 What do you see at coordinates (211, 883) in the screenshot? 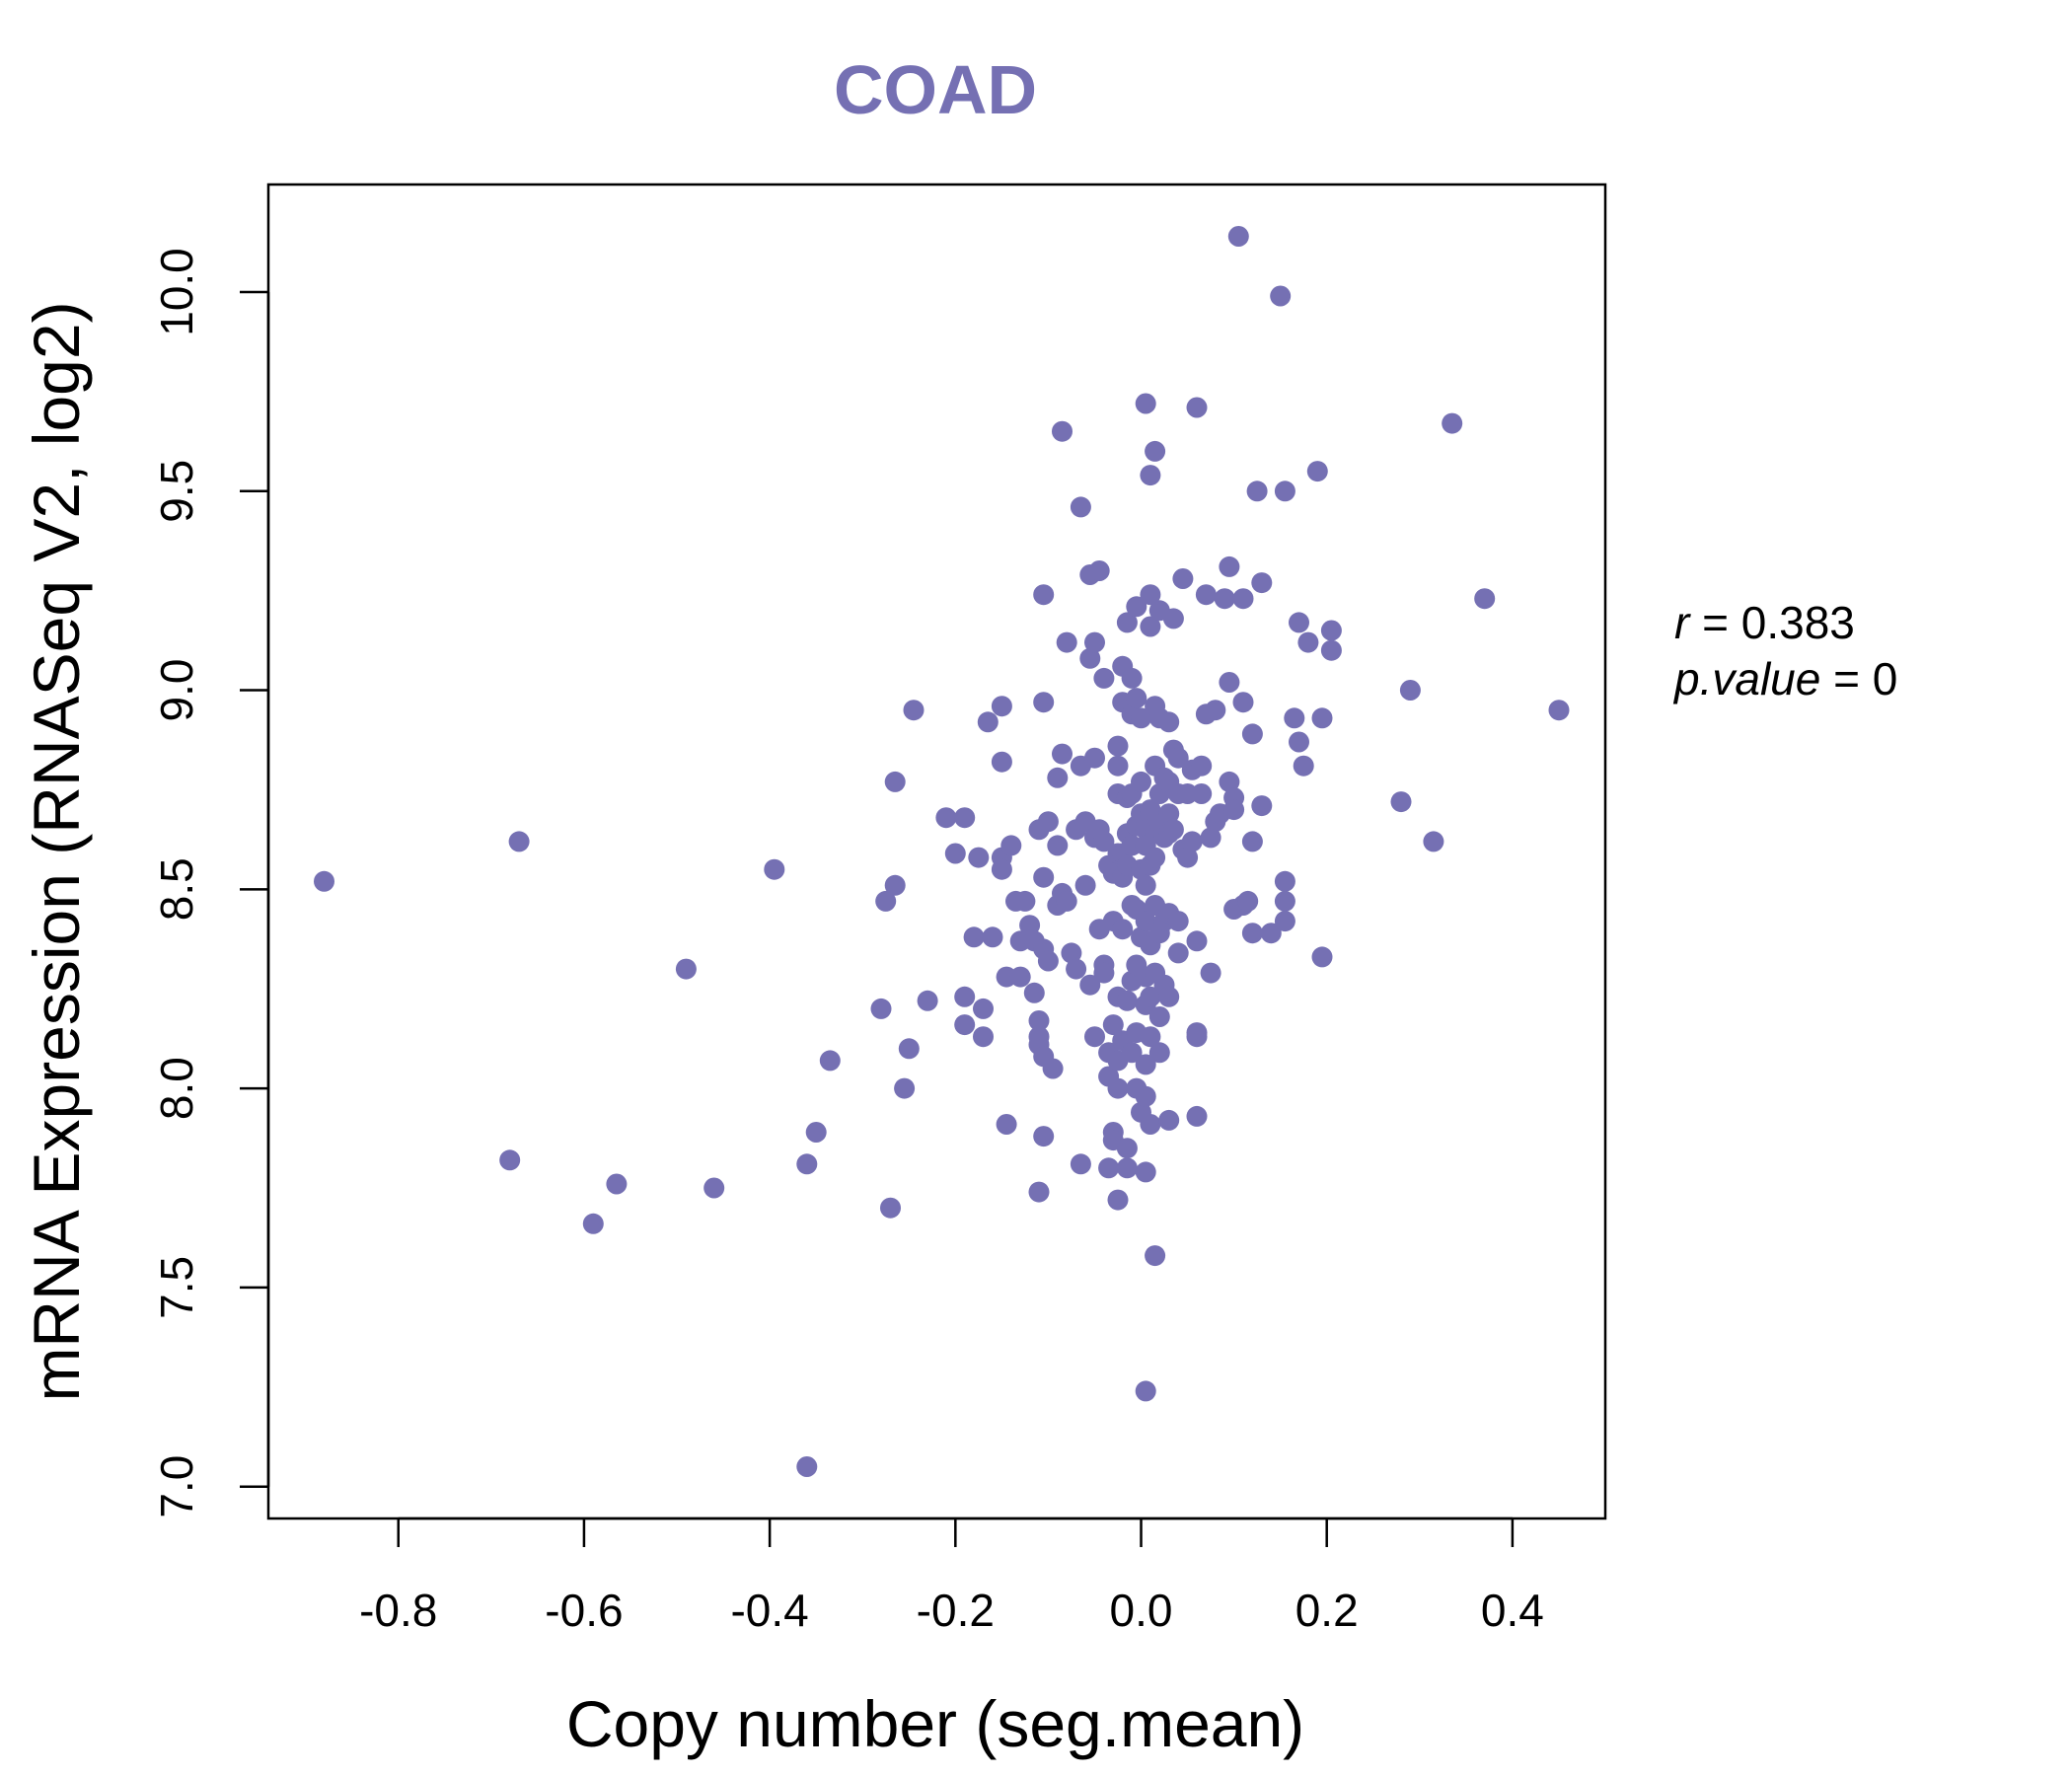
I see `y-axis: 7.0 7.5 8.0 8.5 9.0 9.5 10.0` at bounding box center [211, 883].